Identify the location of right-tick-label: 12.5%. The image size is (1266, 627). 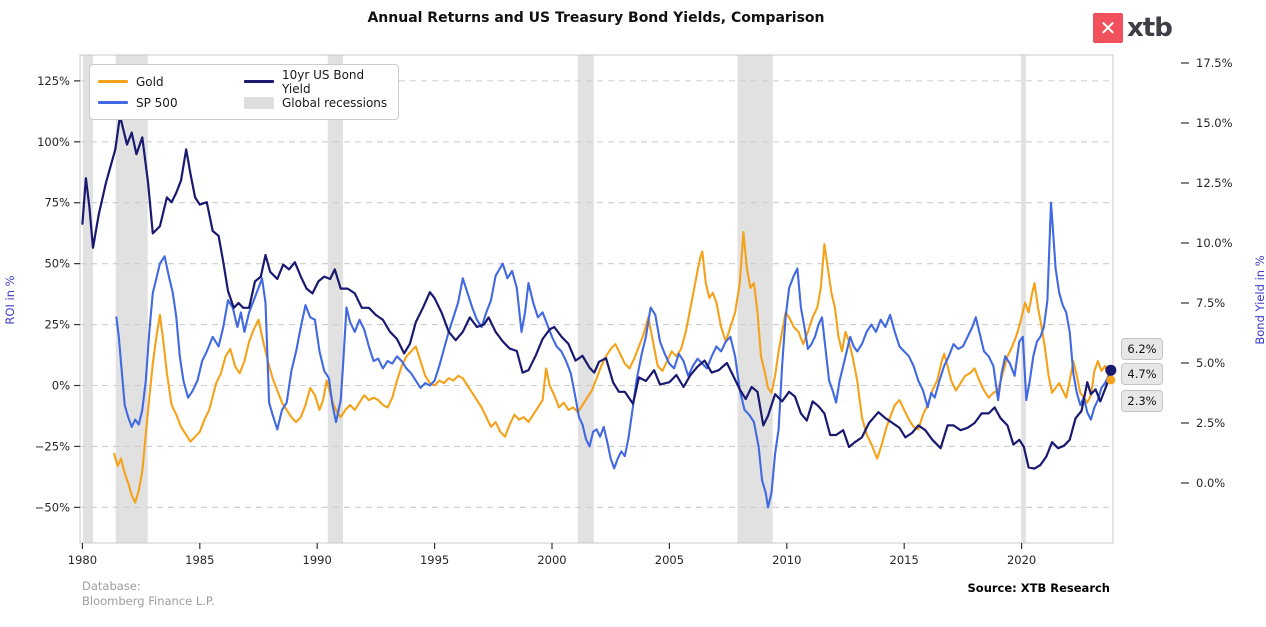
(1214, 183).